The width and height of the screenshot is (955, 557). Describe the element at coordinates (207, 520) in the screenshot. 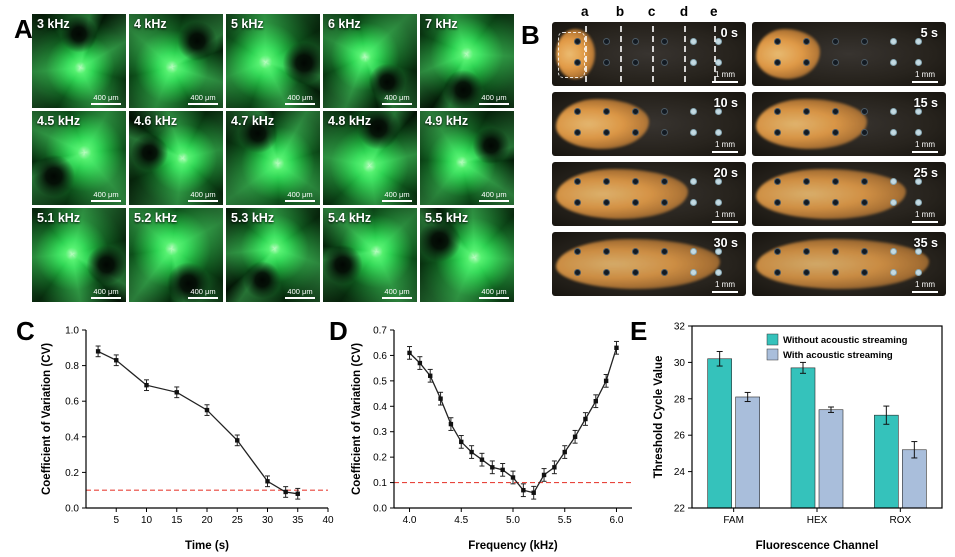

I see `x-tick-label: 20` at that location.